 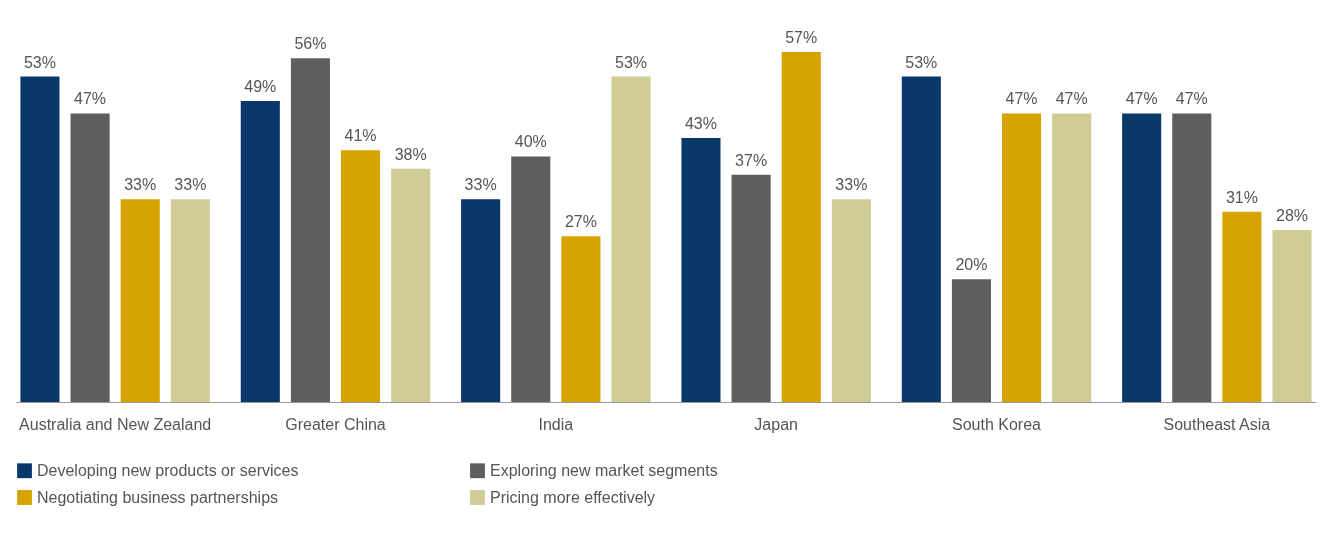 What do you see at coordinates (604, 470) in the screenshot?
I see `legend-label: Exploring new market segments` at bounding box center [604, 470].